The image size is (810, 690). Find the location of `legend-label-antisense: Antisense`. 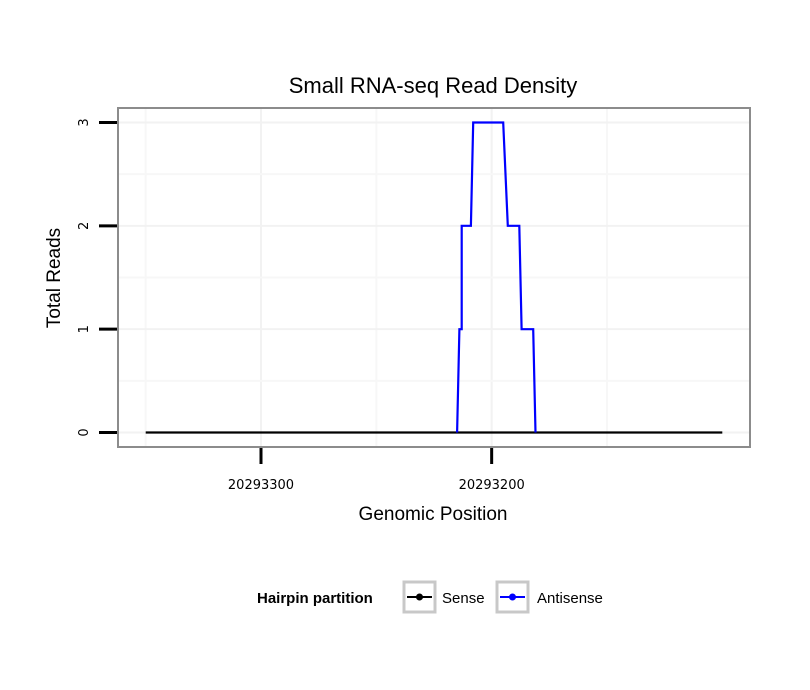

legend-label-antisense: Antisense is located at coordinates (570, 598).